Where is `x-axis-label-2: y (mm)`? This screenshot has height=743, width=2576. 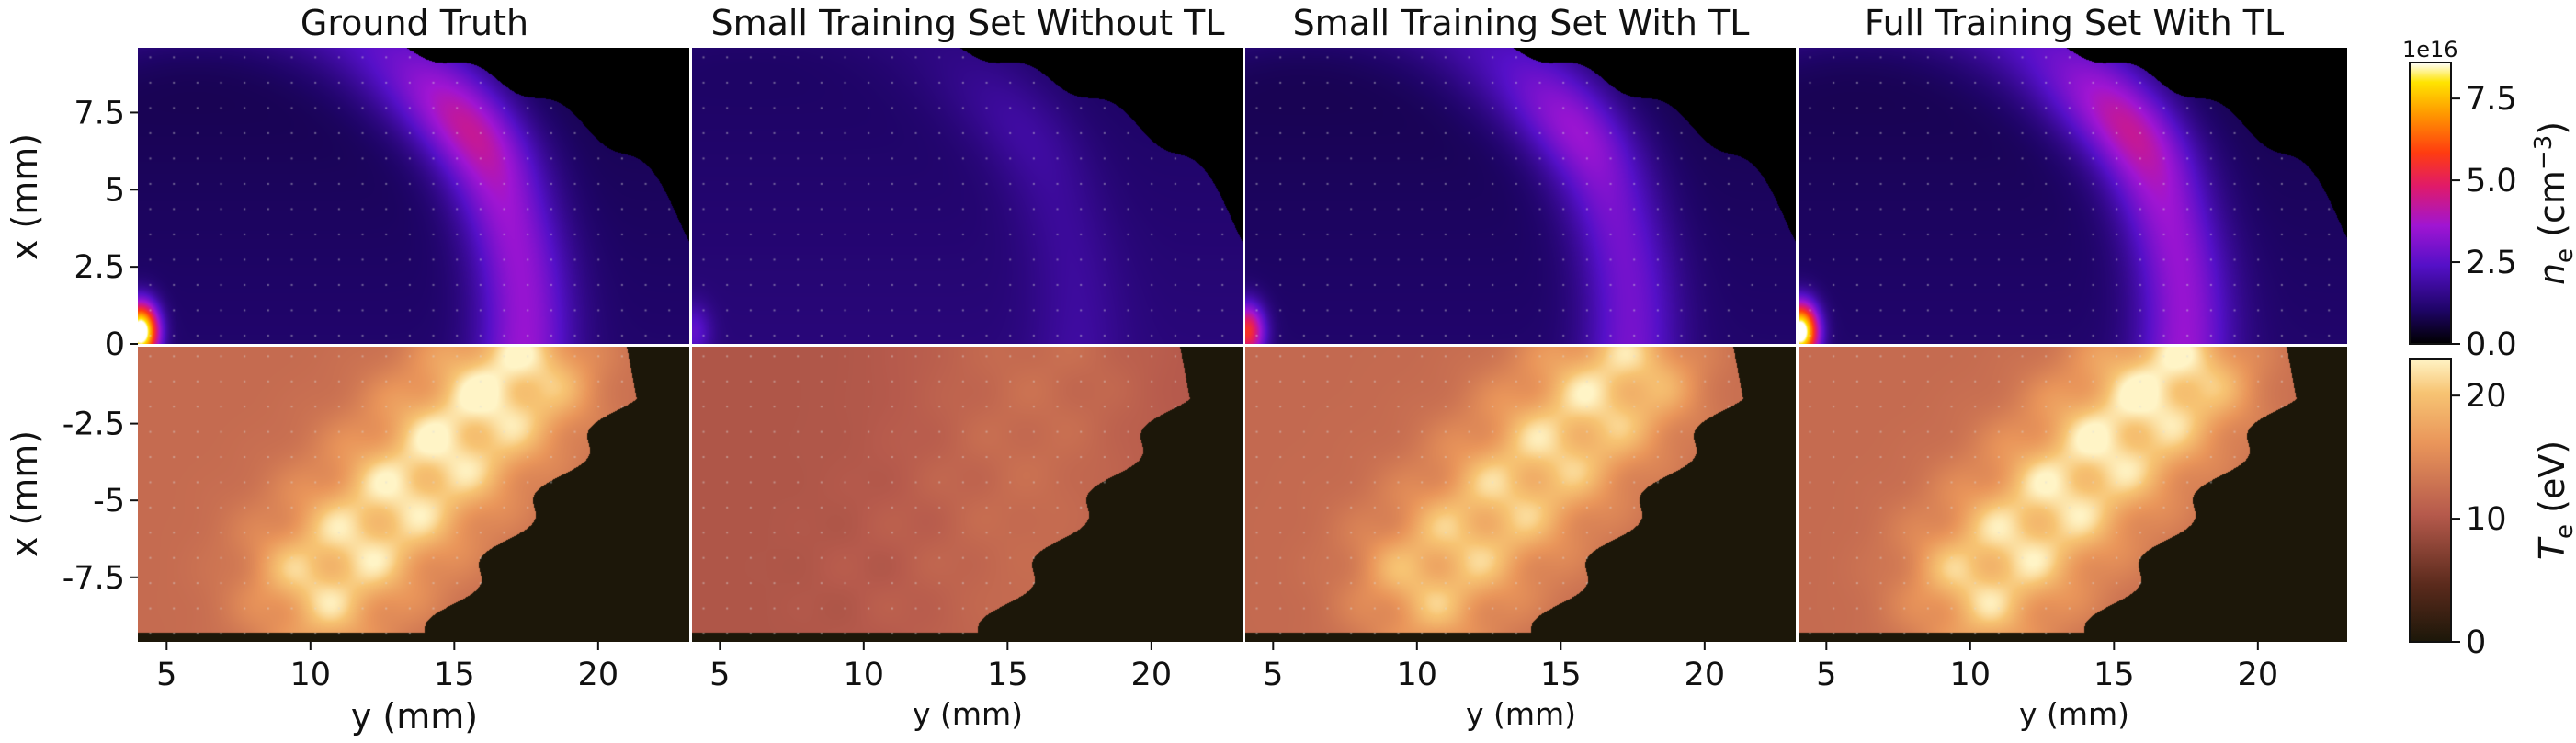 x-axis-label-2: y (mm) is located at coordinates (968, 714).